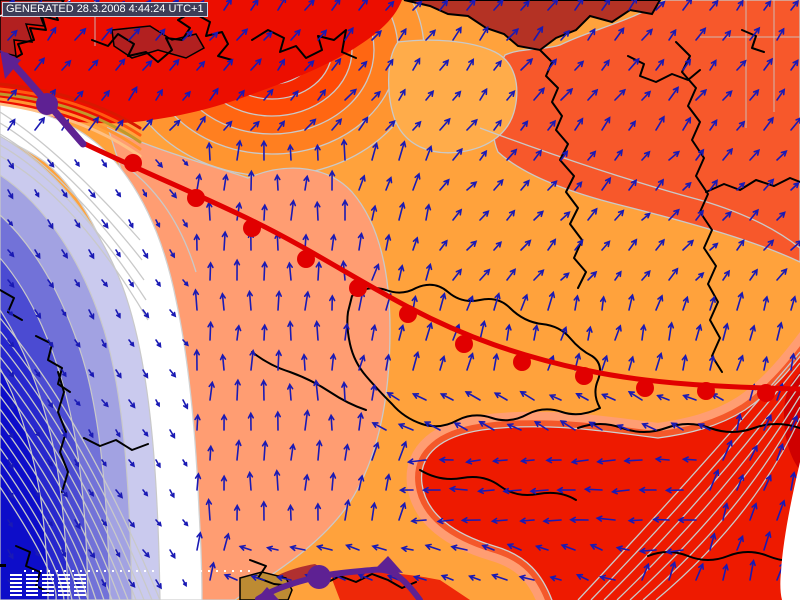 This screenshot has width=800, height=600. What do you see at coordinates (790, 531) in the screenshot?
I see `map-edge-white` at bounding box center [790, 531].